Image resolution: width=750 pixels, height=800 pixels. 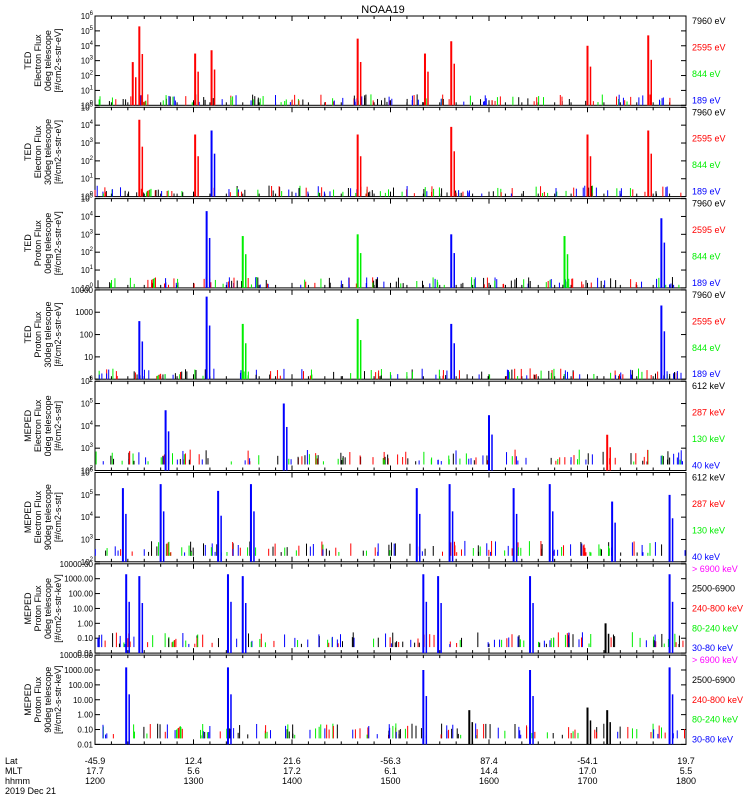 I want to click on x-tick-label: 5.6, so click(x=193, y=771).